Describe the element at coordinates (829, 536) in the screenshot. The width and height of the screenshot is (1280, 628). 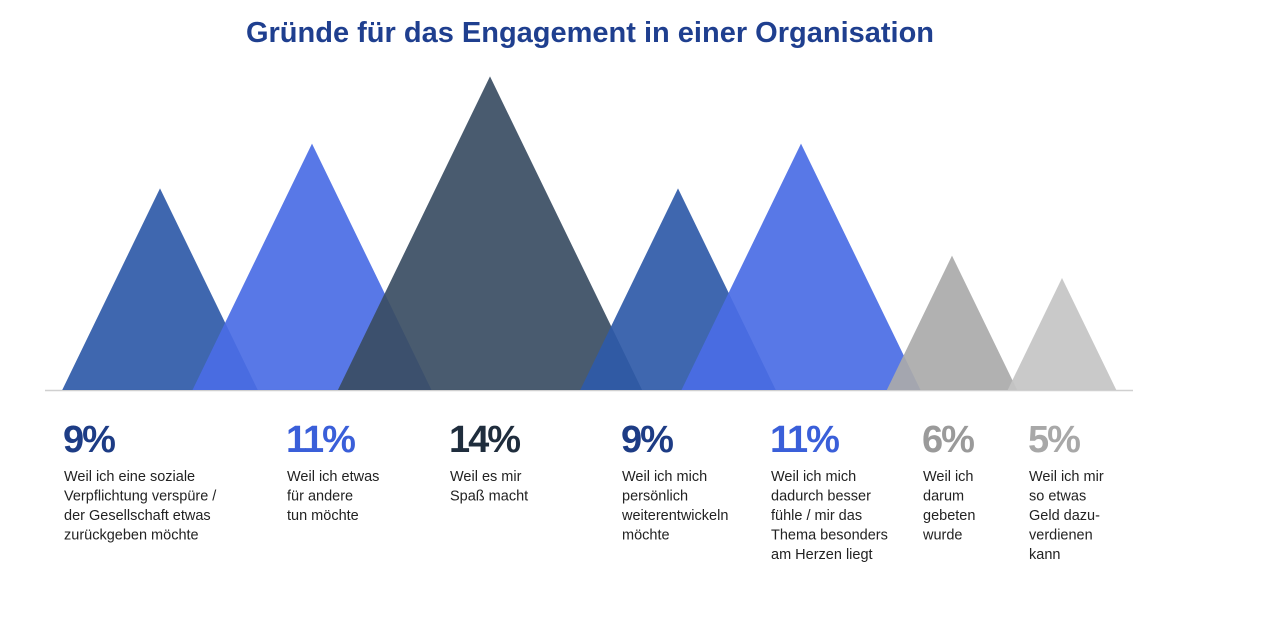
I see `category-label: Thema besonders` at that location.